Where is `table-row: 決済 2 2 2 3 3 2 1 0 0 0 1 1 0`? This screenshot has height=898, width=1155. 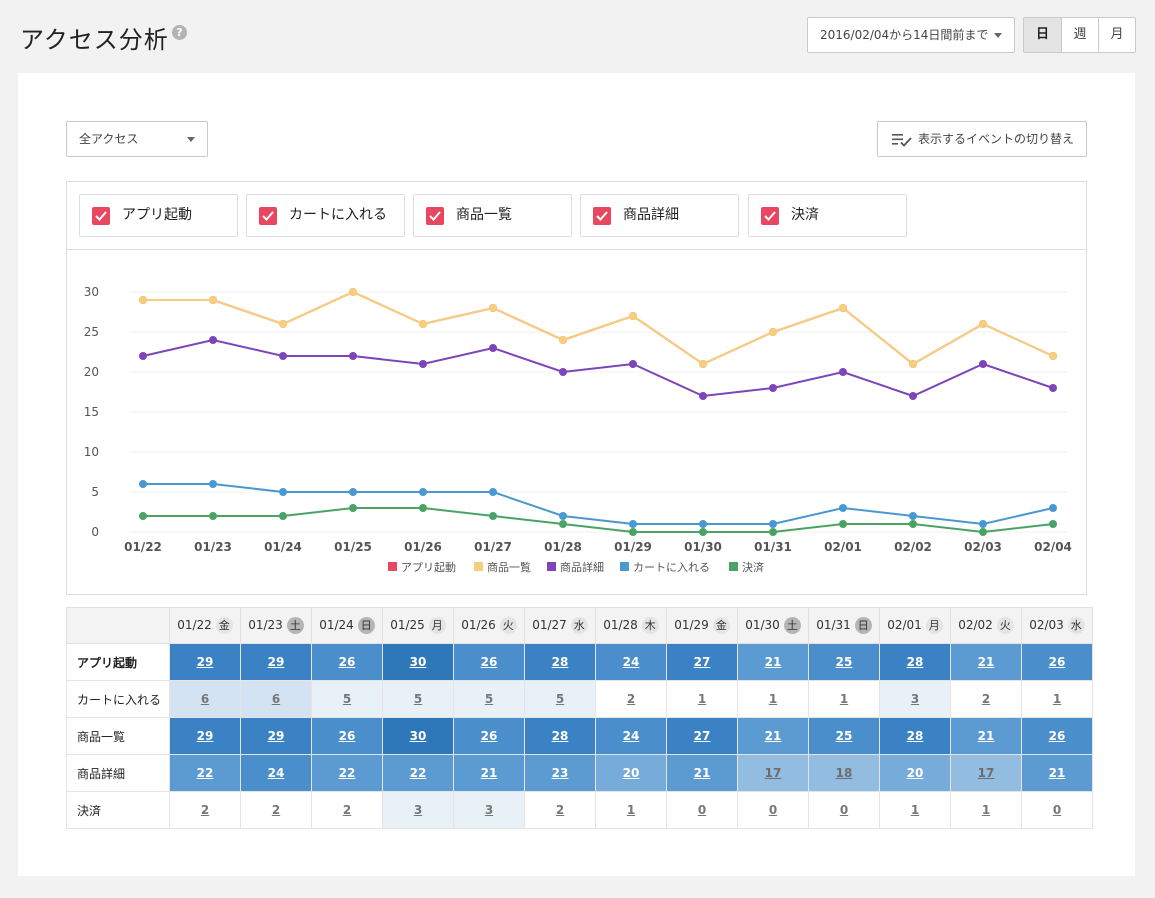
table-row: 決済 2 2 2 3 3 2 1 0 0 0 1 1 0 is located at coordinates (579, 810).